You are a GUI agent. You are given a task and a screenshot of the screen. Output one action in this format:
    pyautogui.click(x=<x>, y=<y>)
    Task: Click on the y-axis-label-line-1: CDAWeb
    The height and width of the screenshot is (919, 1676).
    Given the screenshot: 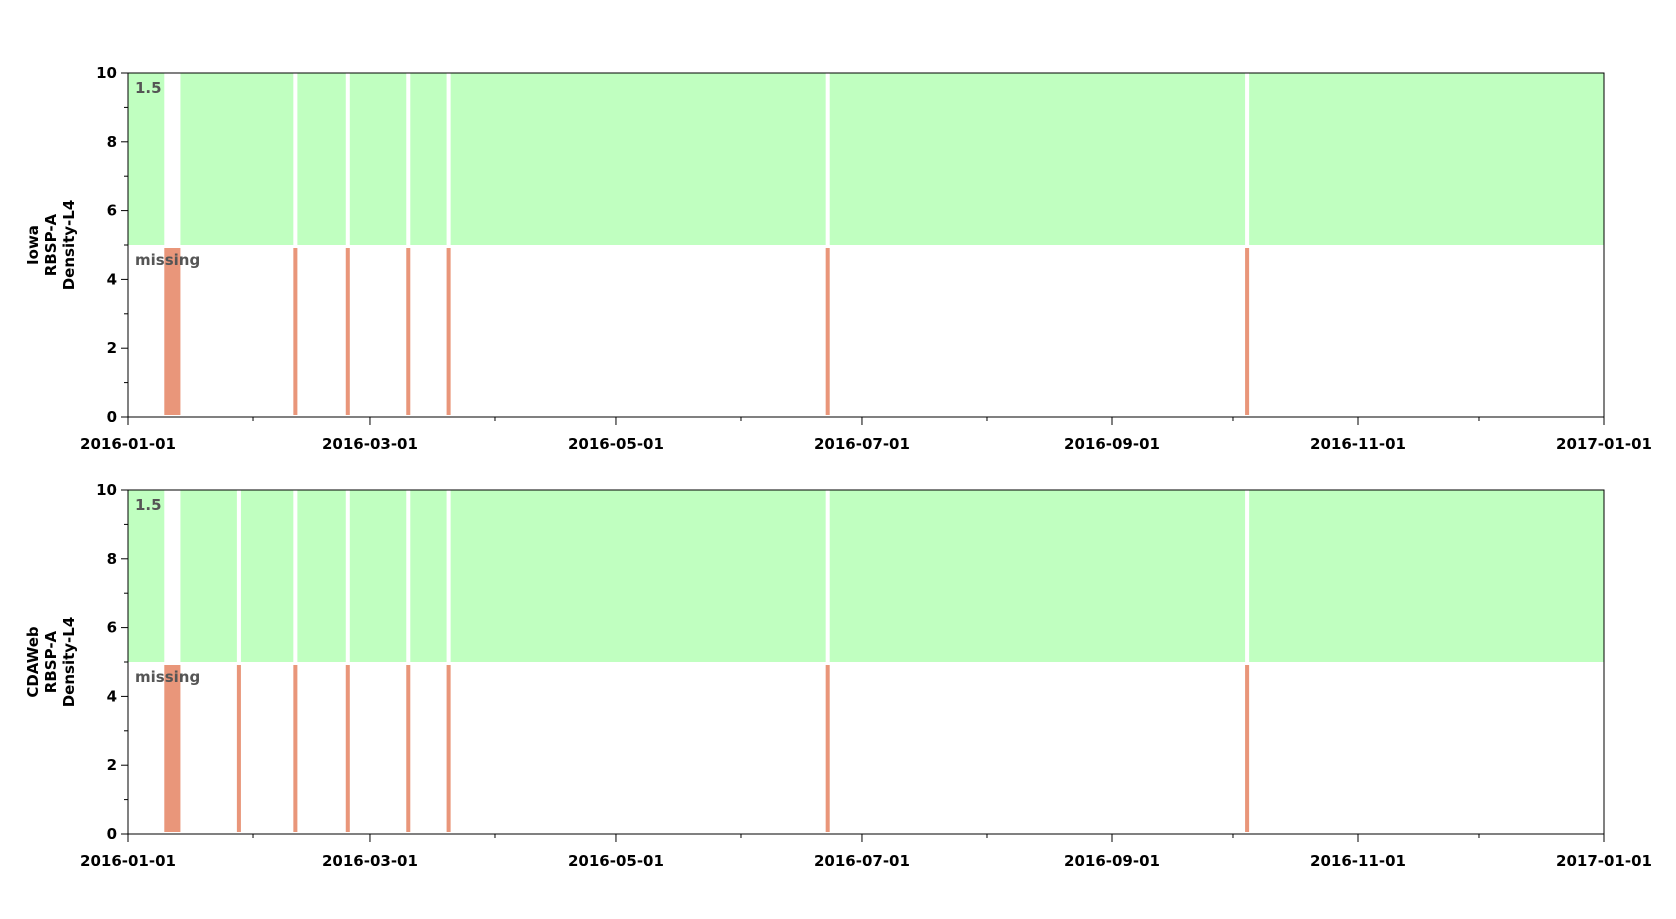 What is the action you would take?
    pyautogui.click(x=33, y=662)
    